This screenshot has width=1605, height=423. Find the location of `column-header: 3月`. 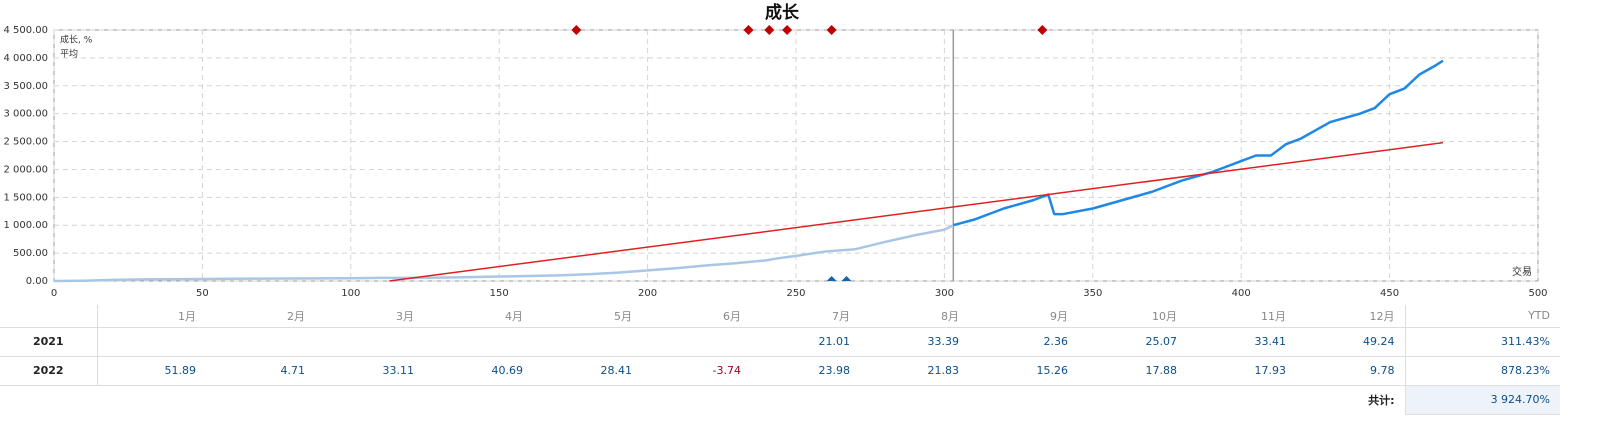

column-header: 3月 is located at coordinates (369, 316).